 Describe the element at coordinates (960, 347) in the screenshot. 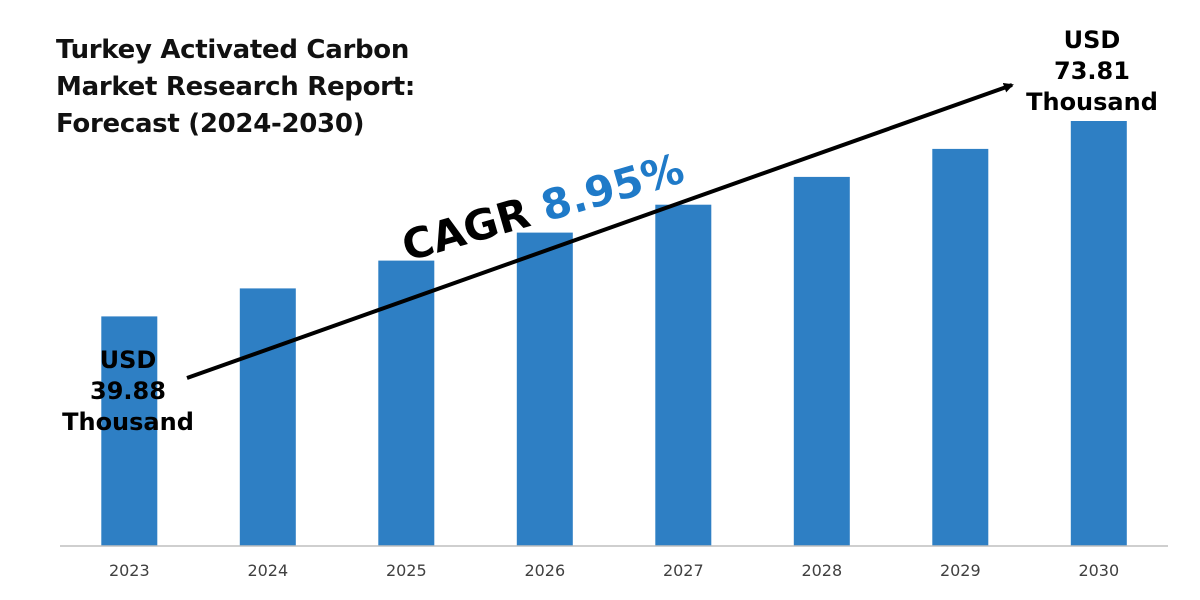

I see `bar-2029` at that location.